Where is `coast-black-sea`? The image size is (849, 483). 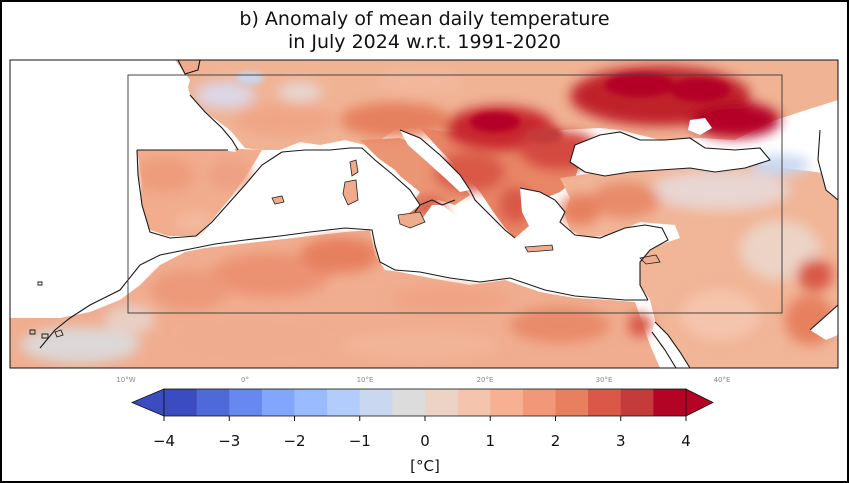 coast-black-sea is located at coordinates (670, 154).